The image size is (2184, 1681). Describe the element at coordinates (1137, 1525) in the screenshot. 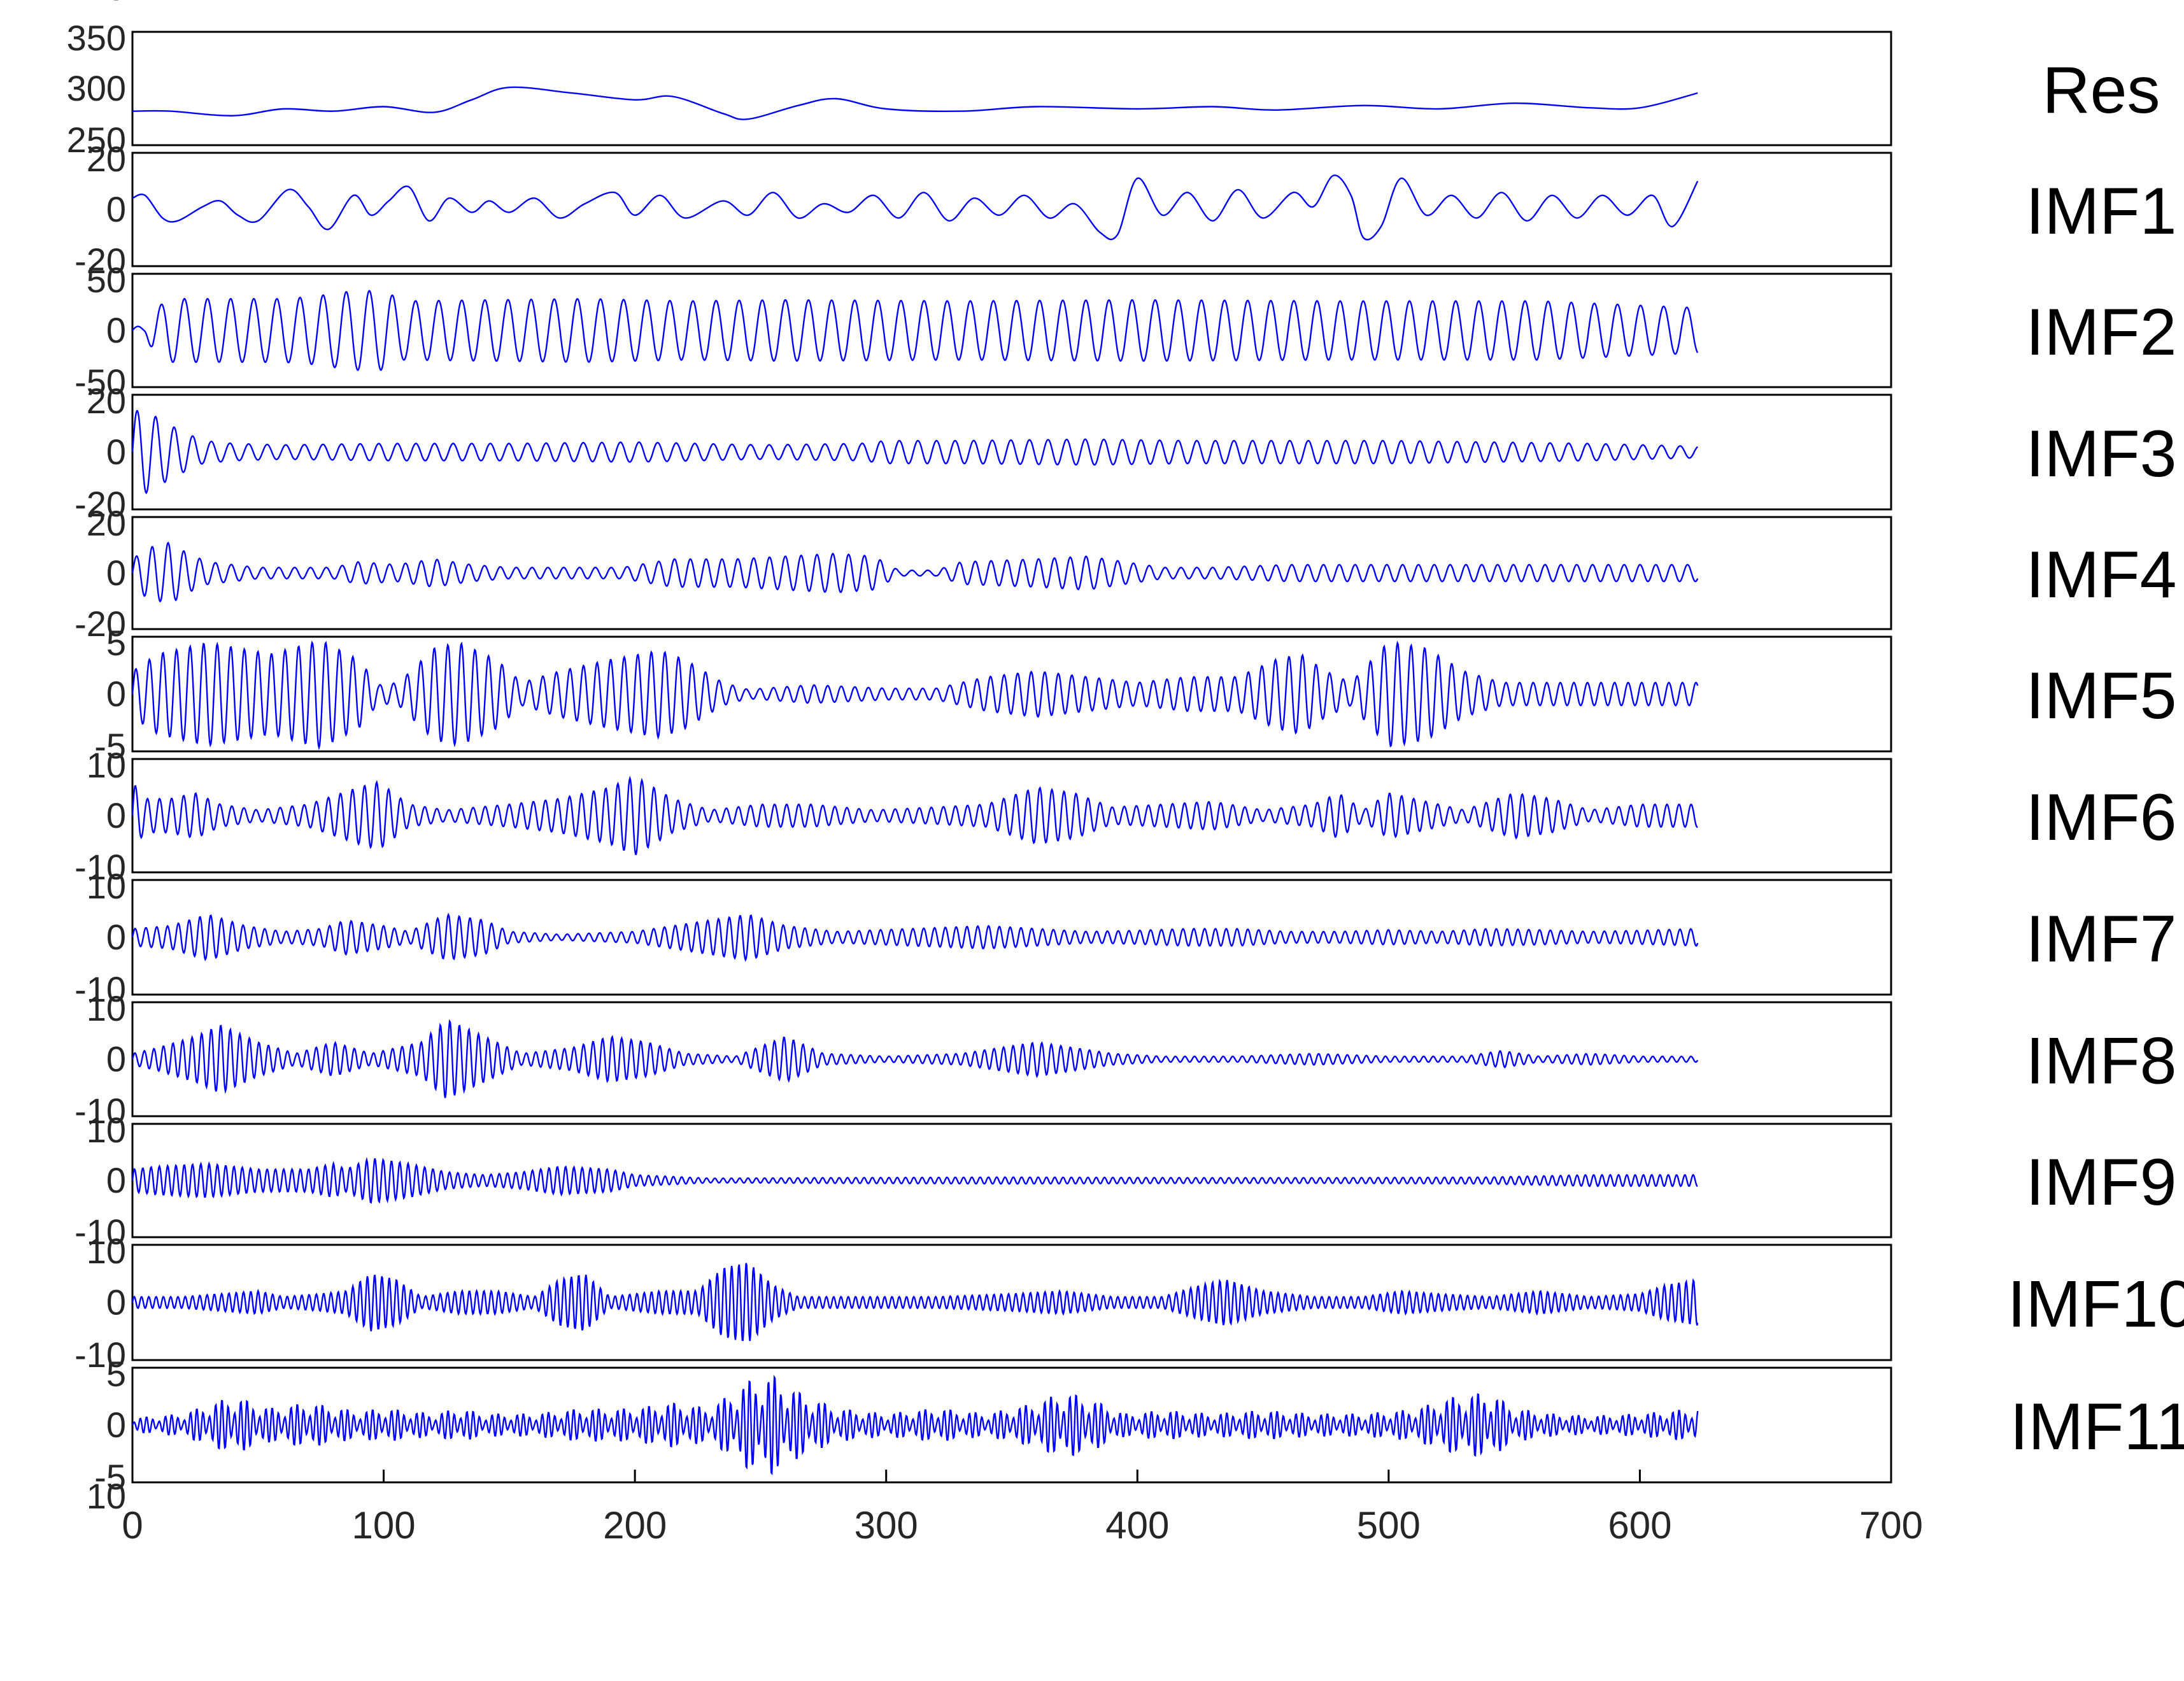

I see `x-tick-label: 400` at that location.